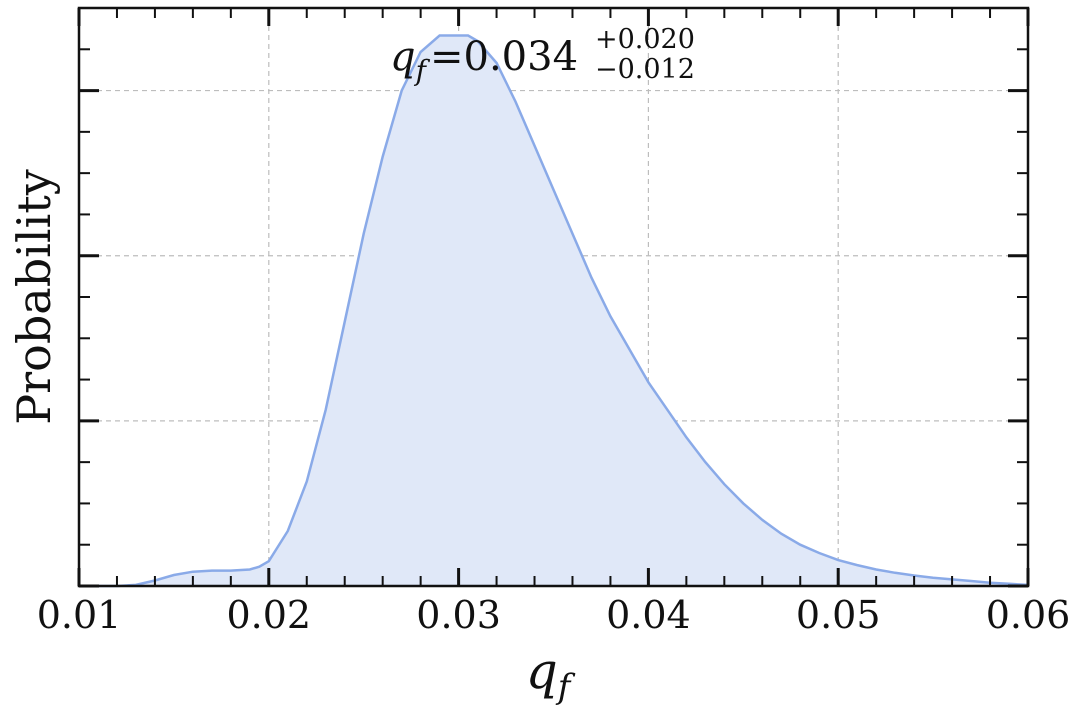 Image resolution: width=1079 pixels, height=708 pixels. I want to click on annotation-equals: =, so click(447, 57).